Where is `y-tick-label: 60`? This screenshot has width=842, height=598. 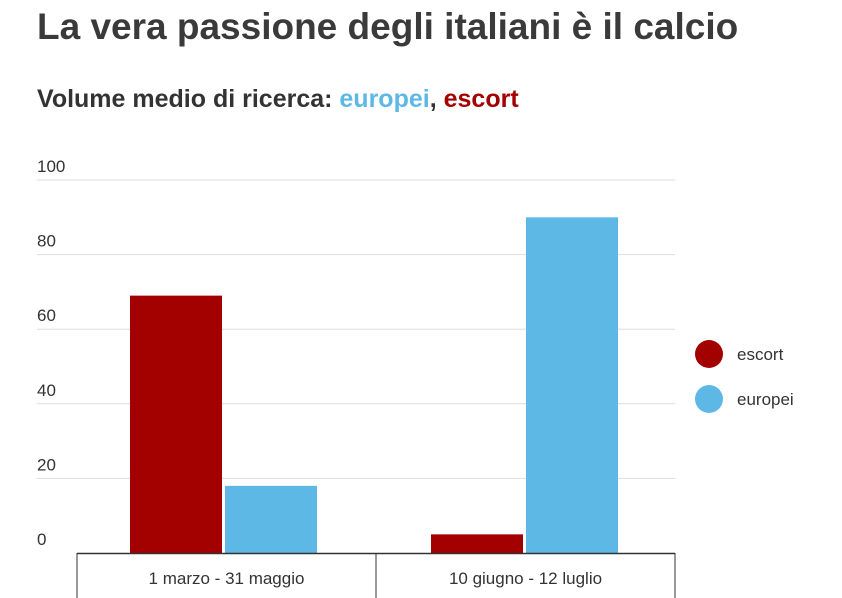
y-tick-label: 60 is located at coordinates (46, 315).